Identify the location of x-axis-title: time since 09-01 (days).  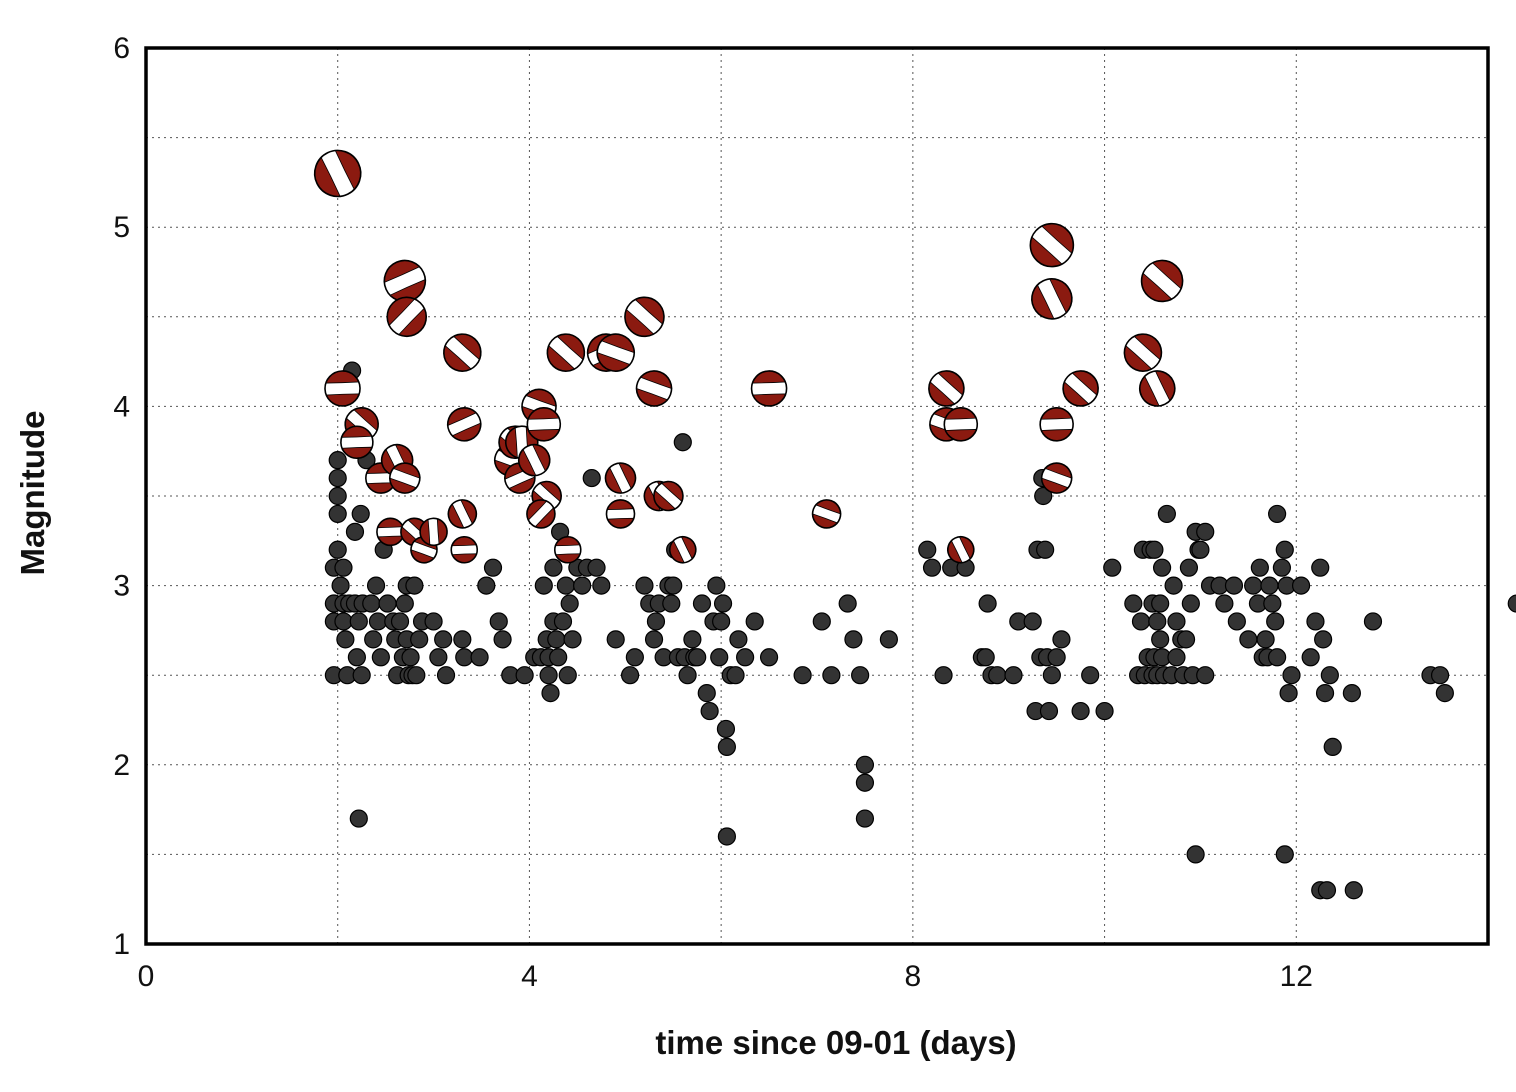
(835, 1042).